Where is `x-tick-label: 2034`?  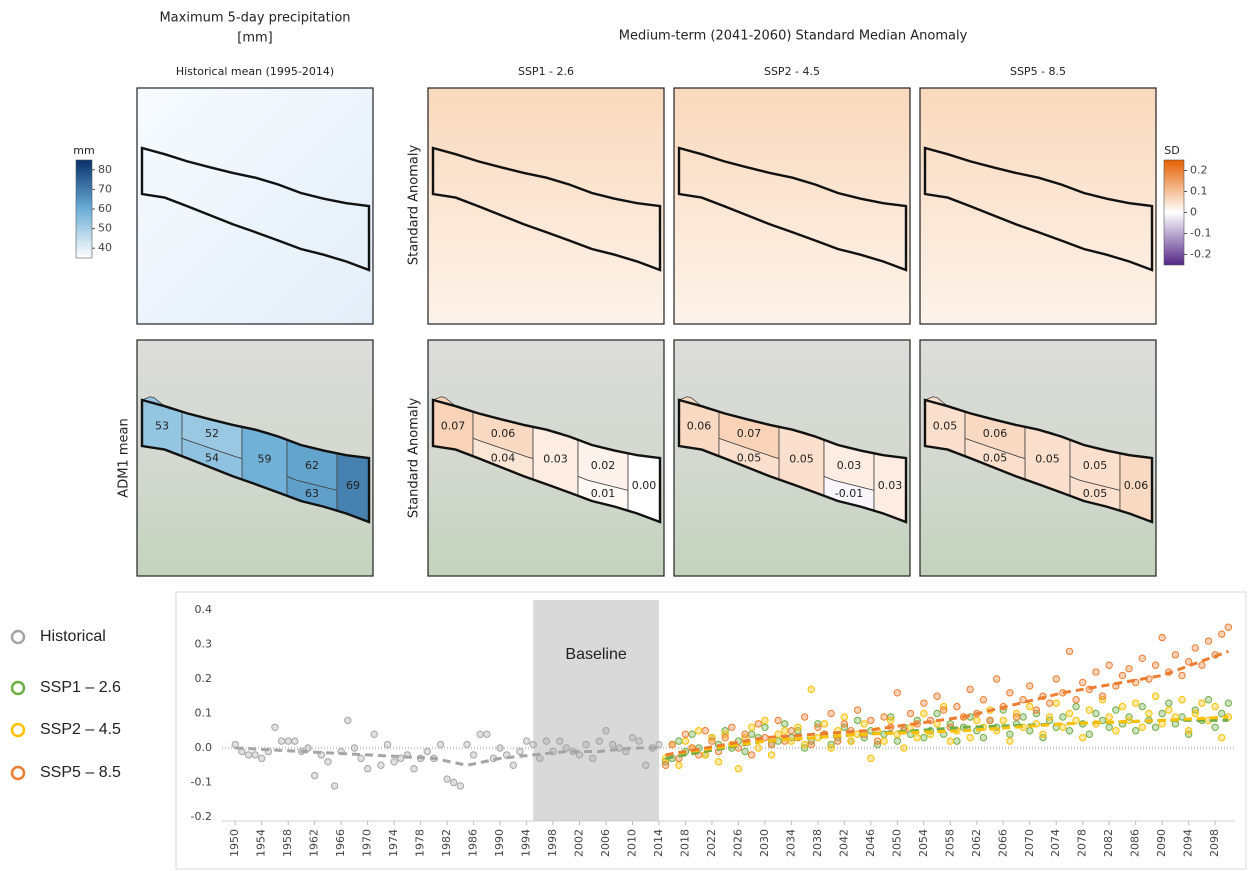 x-tick-label: 2034 is located at coordinates (790, 843).